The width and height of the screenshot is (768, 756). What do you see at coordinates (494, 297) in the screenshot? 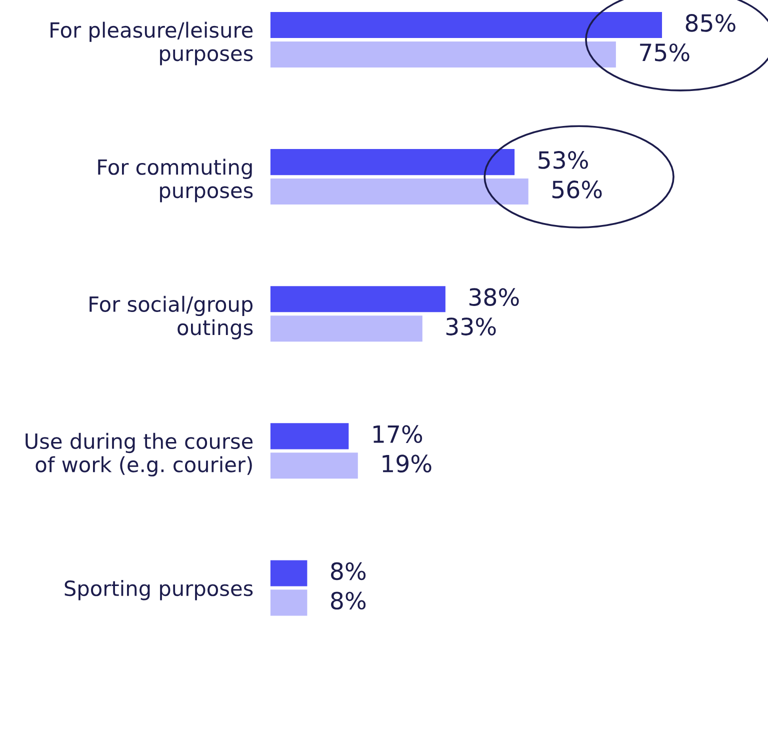
I see `data-label: 38%` at bounding box center [494, 297].